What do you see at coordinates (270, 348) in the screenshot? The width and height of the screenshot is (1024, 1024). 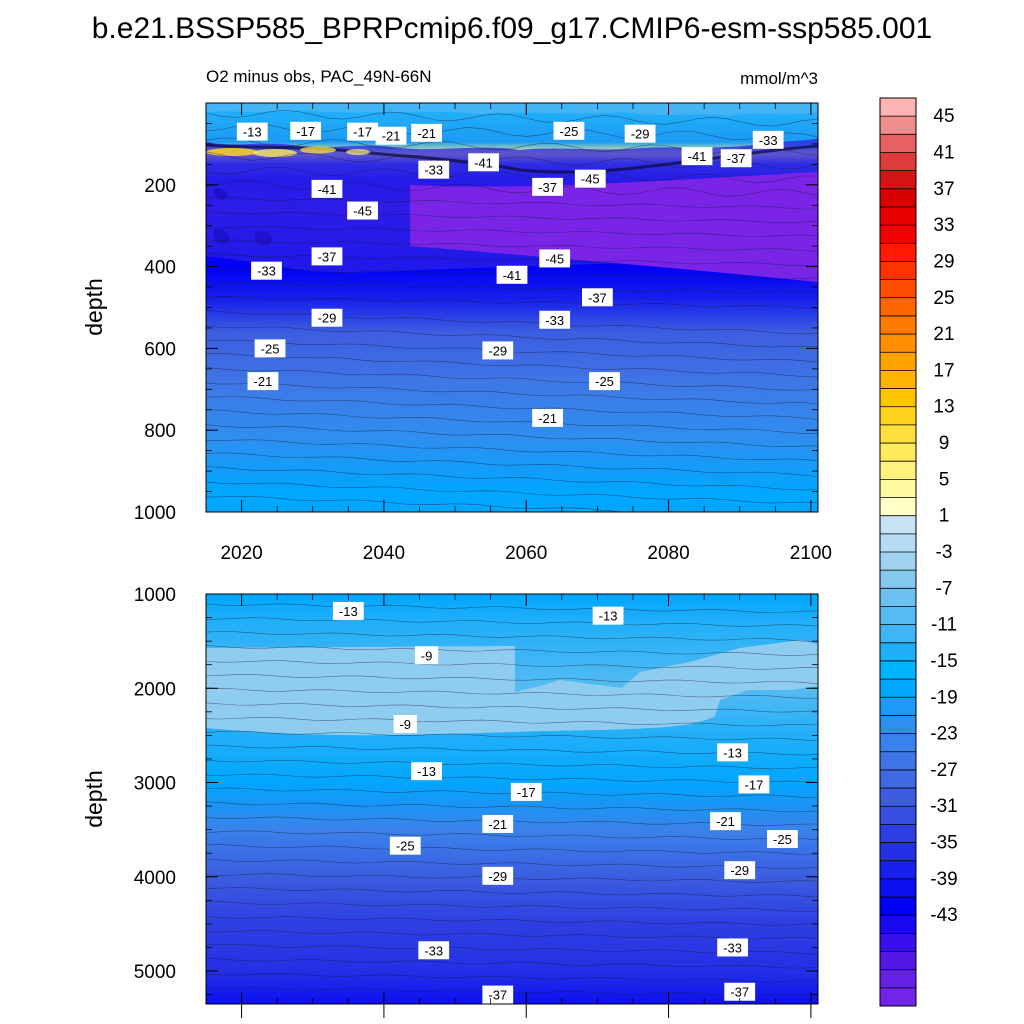 I see `contour-label-text: -25` at bounding box center [270, 348].